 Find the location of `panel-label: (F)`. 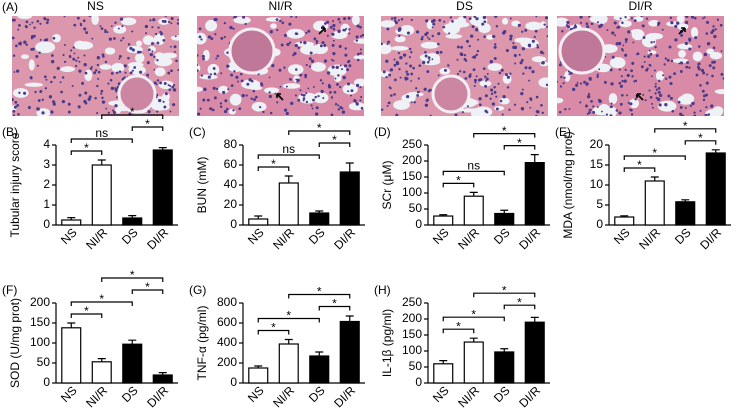

panel-label: (F) is located at coordinates (9, 290).